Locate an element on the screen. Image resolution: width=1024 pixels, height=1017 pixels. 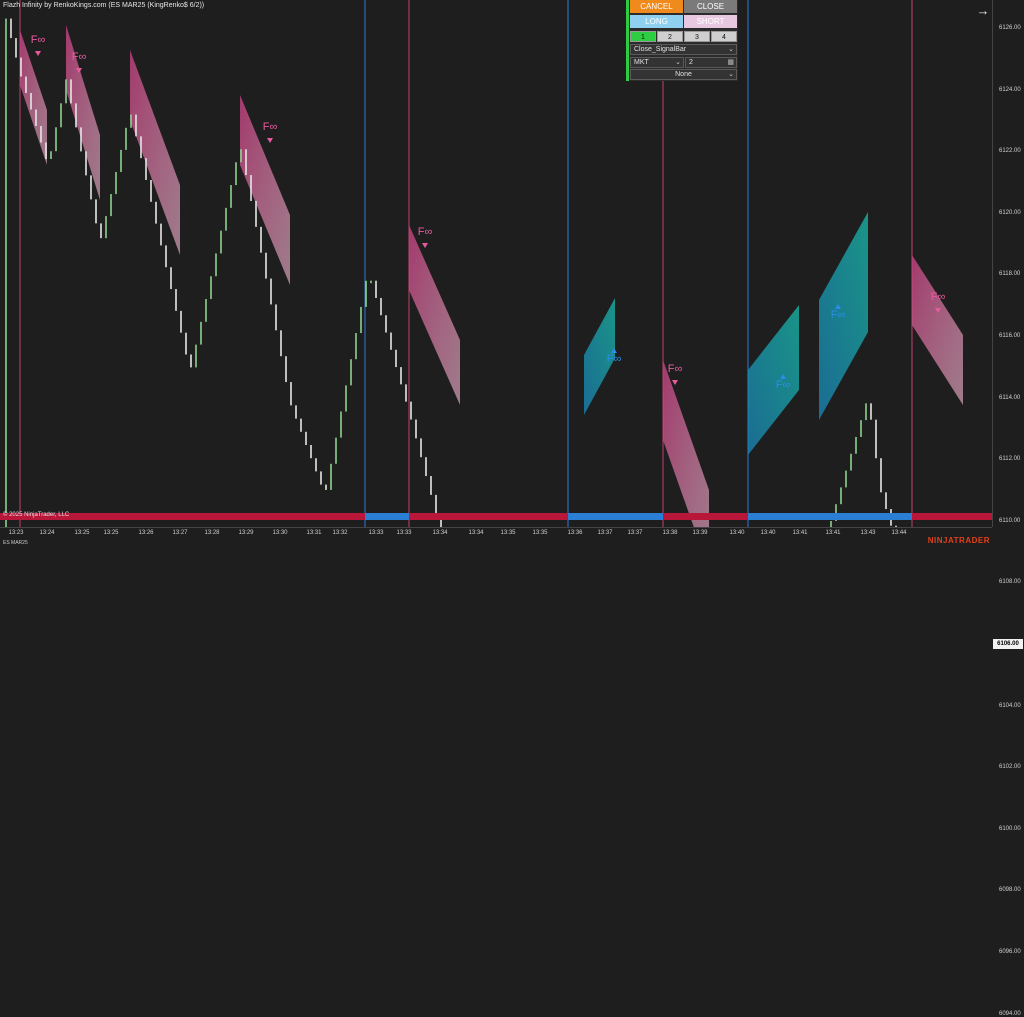
time-tick-label: 13:30 is located at coordinates (280, 533).